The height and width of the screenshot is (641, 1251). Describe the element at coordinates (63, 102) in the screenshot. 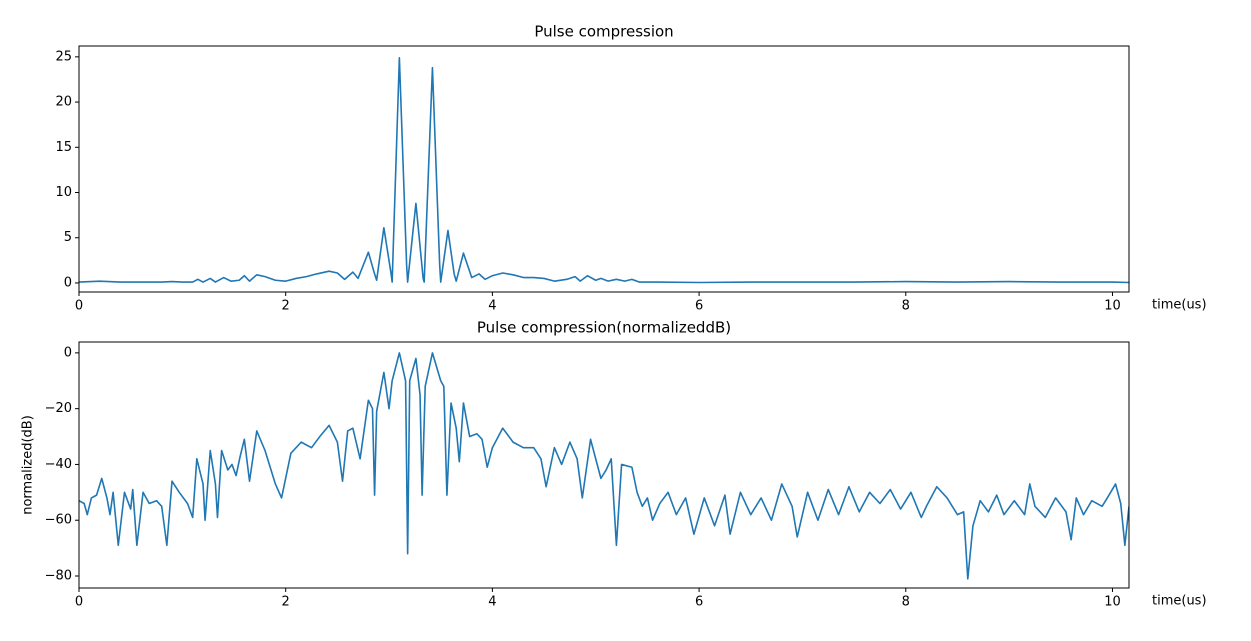

I see `y-tick-label: 20` at that location.